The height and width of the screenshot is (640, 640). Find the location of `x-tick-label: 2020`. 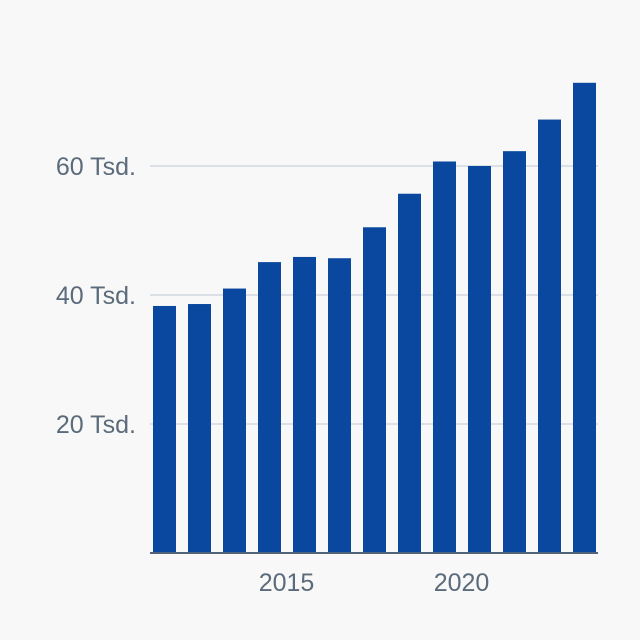

x-tick-label: 2020 is located at coordinates (462, 583).